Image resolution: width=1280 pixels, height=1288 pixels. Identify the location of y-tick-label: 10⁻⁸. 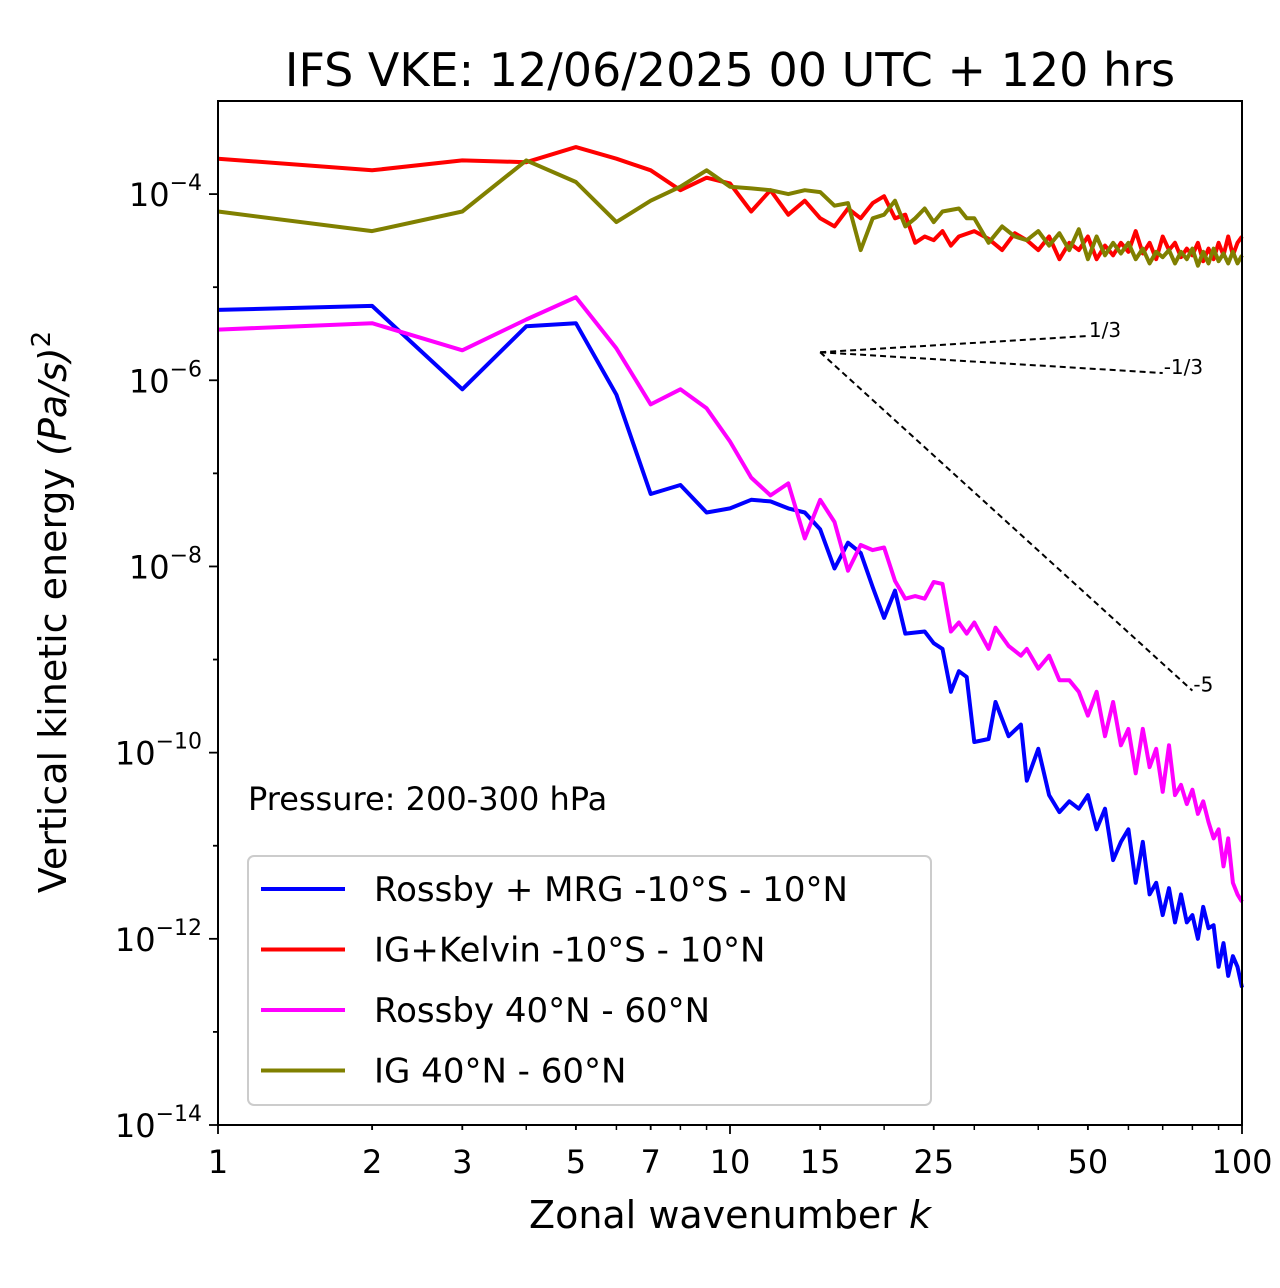
(165, 564).